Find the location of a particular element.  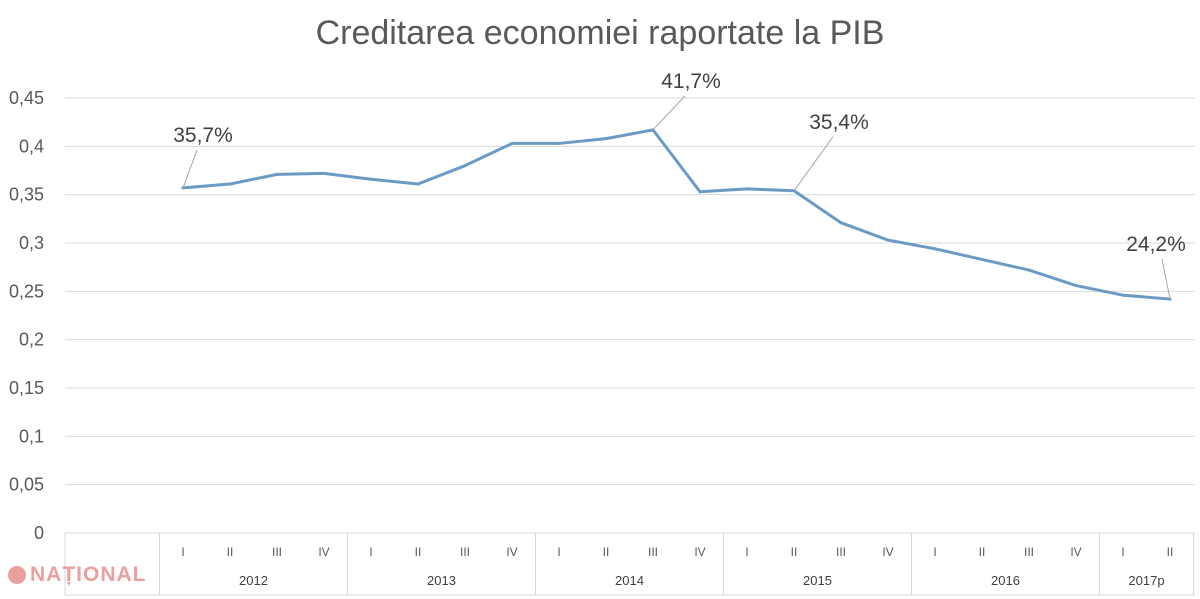

brand-logo-icon is located at coordinates (17, 575).